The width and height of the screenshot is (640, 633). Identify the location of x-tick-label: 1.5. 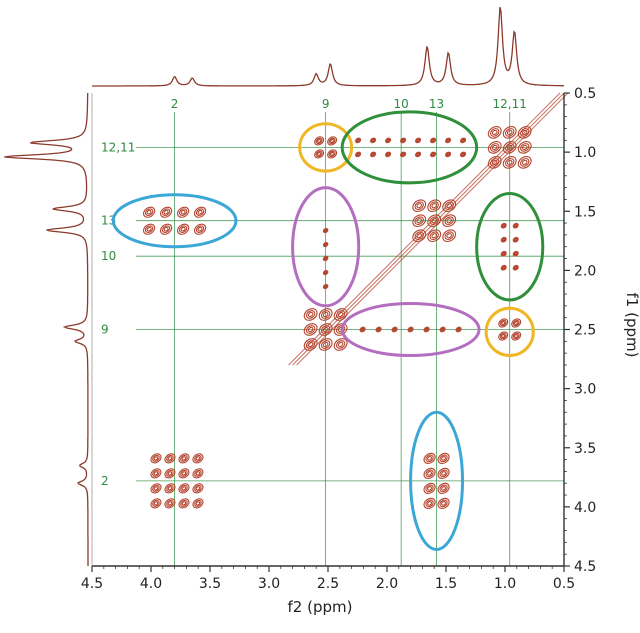
(446, 584).